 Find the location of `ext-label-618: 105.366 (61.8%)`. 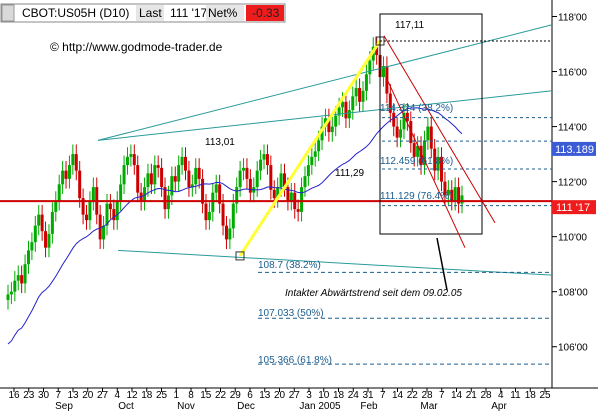

ext-label-618: 105.366 (61.8%) is located at coordinates (295, 360).